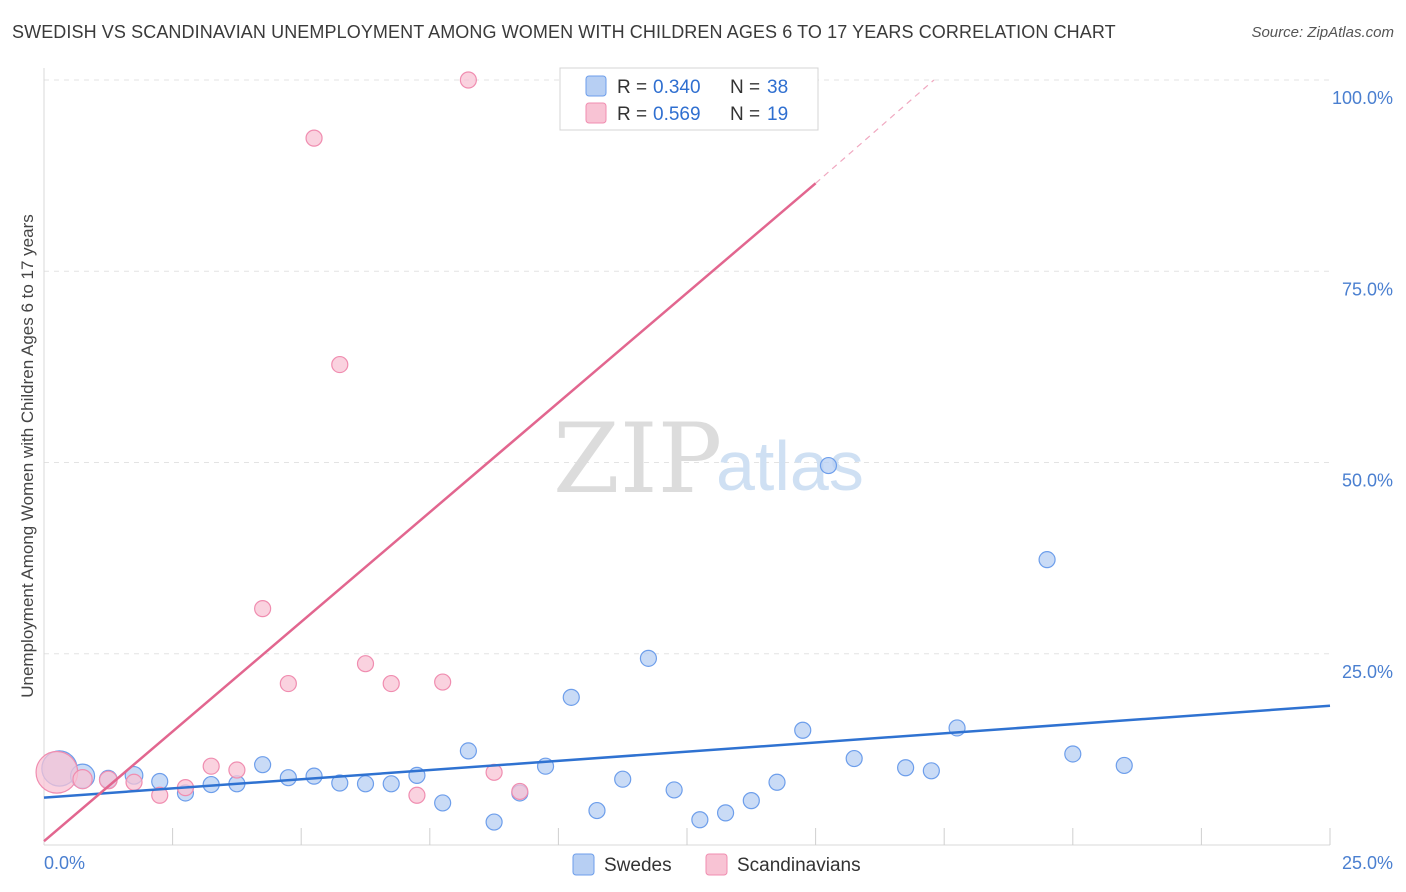  Describe the element at coordinates (596, 86) in the screenshot. I see `legend-swatch-swedes` at that location.